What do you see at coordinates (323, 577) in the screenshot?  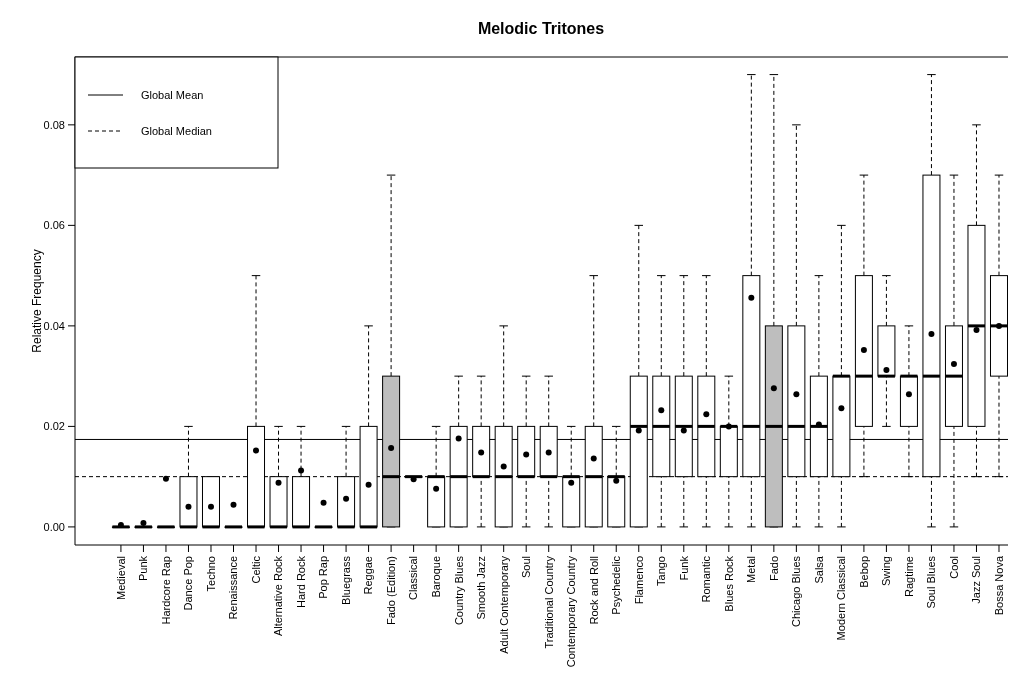 I see `x-tick-label: Pop Rap` at bounding box center [323, 577].